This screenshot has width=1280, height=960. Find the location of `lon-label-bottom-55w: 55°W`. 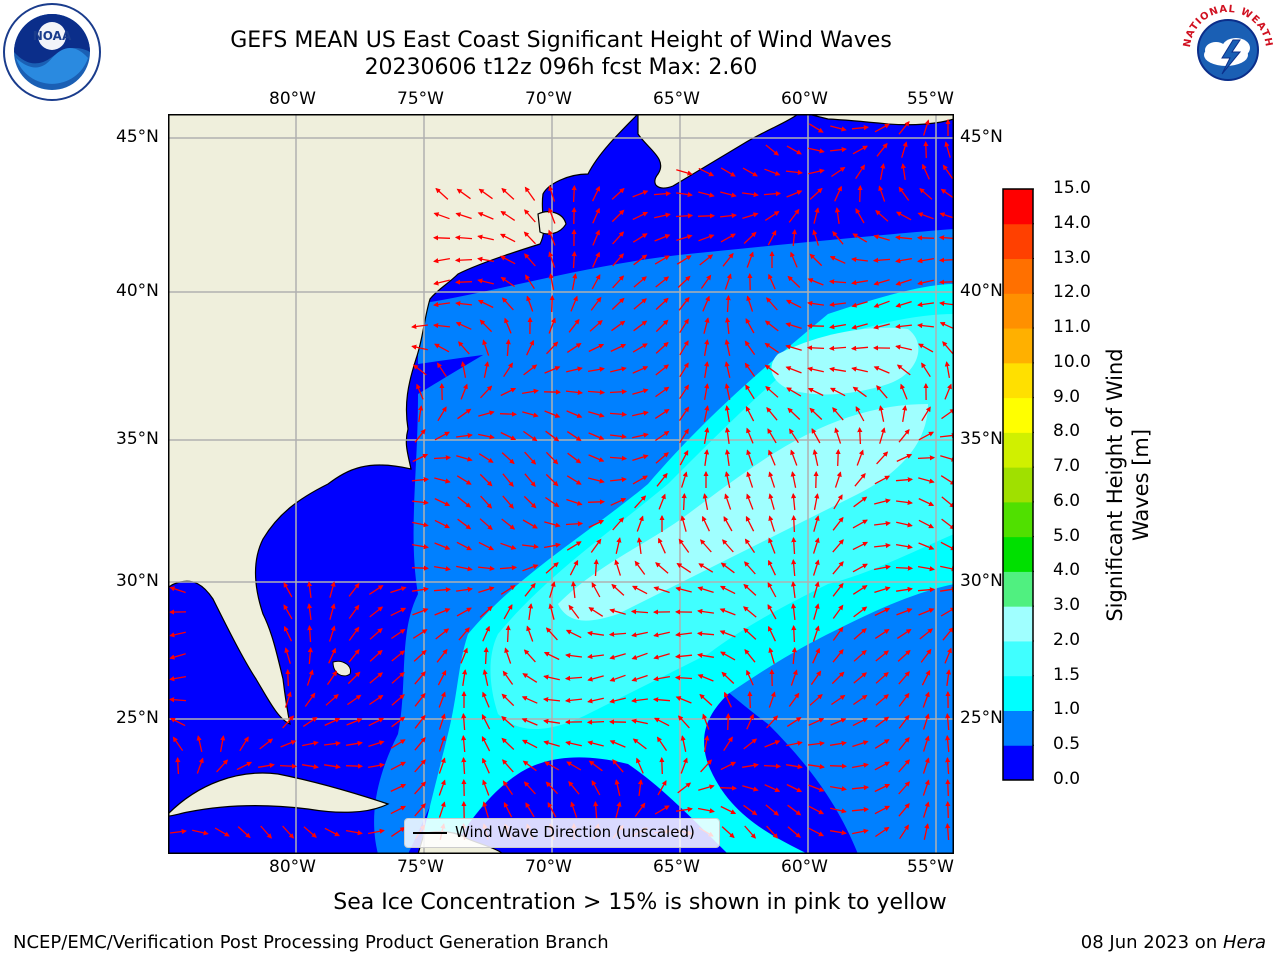

lon-label-bottom-55w: 55°W is located at coordinates (930, 867).